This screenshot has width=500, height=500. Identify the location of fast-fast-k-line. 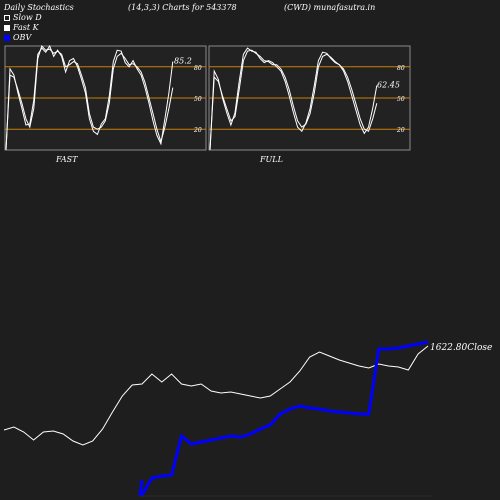
(89, 97).